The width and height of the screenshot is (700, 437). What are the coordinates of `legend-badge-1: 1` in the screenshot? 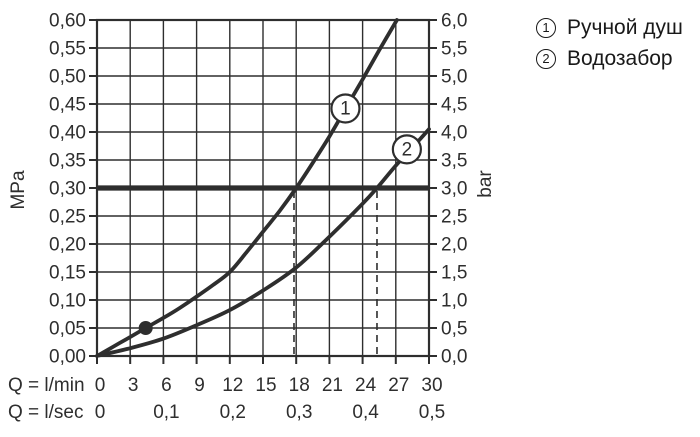 It's located at (546, 28).